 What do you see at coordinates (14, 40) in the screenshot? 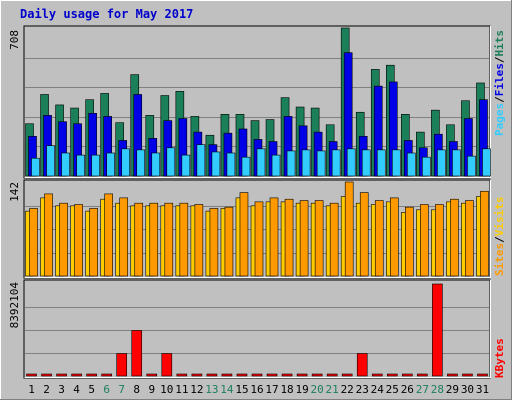
I see `axis-max-hits: 708` at bounding box center [14, 40].